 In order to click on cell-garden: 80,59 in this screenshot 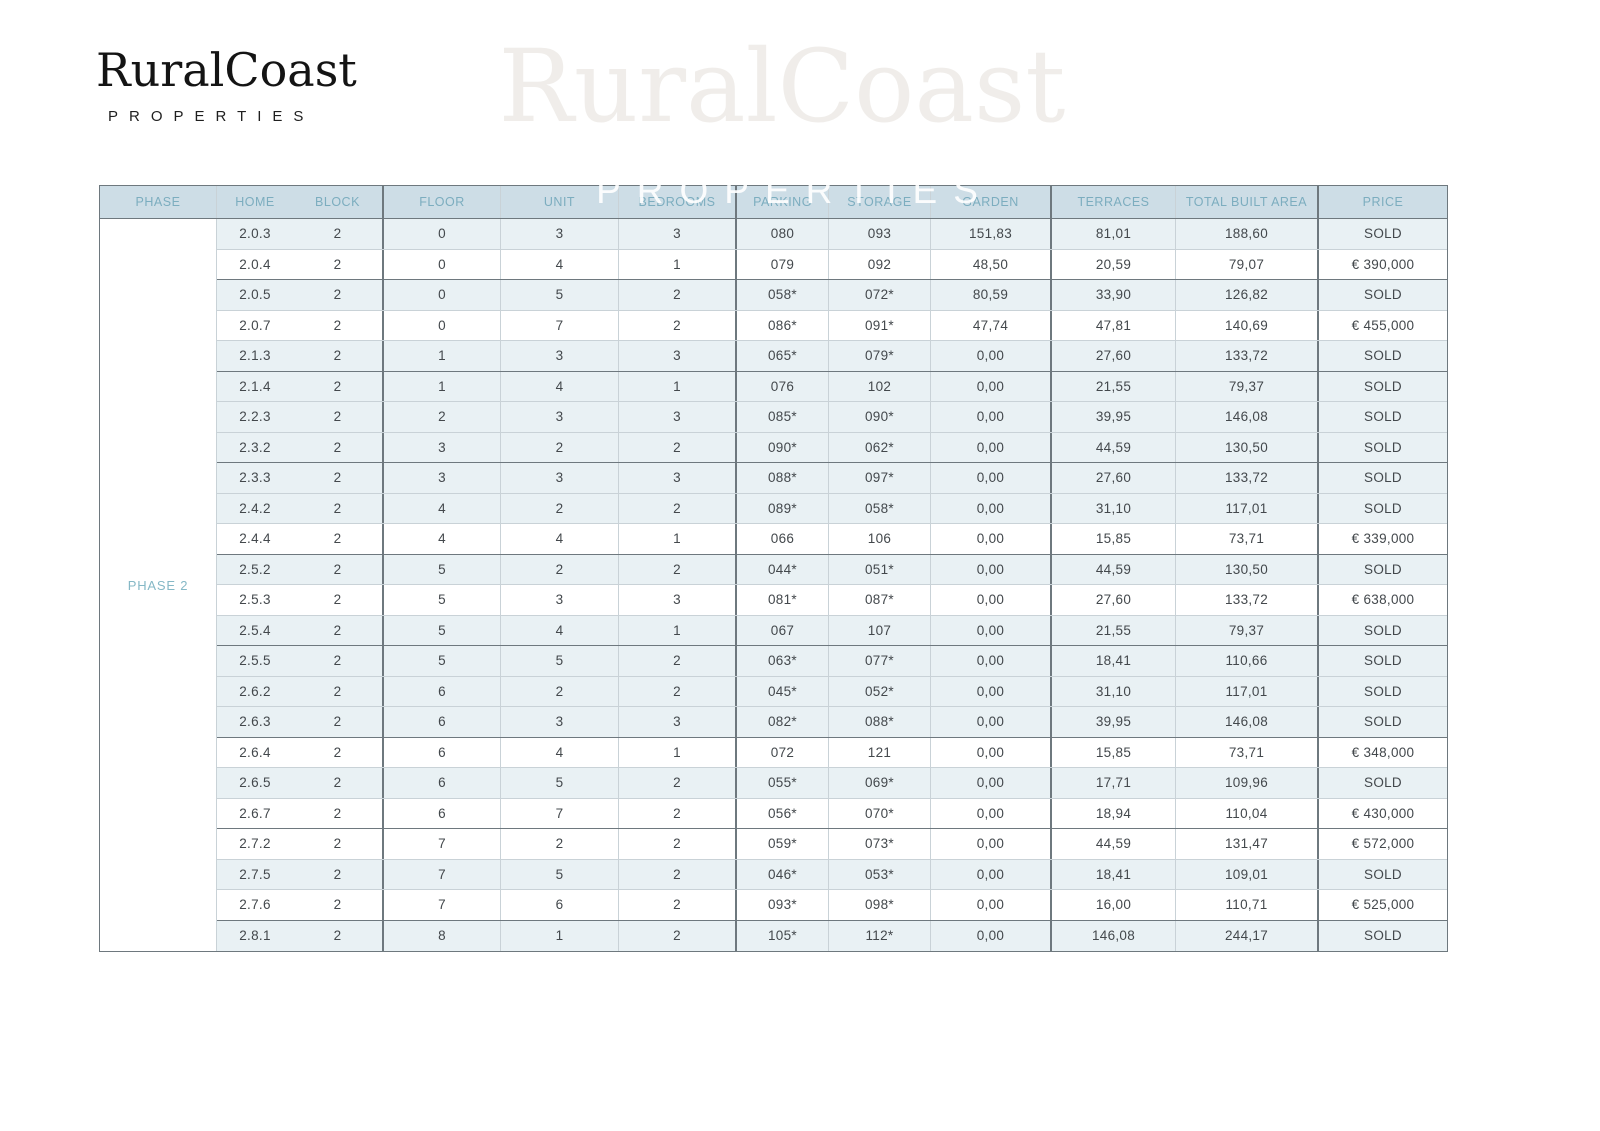, I will do `click(991, 295)`.